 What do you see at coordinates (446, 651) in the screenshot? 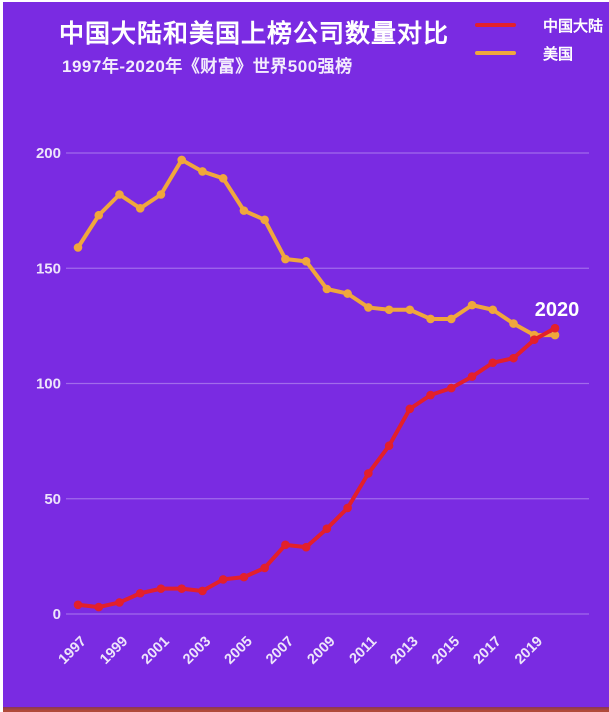
I see `x-axis-tick-label: 2015` at bounding box center [446, 651].